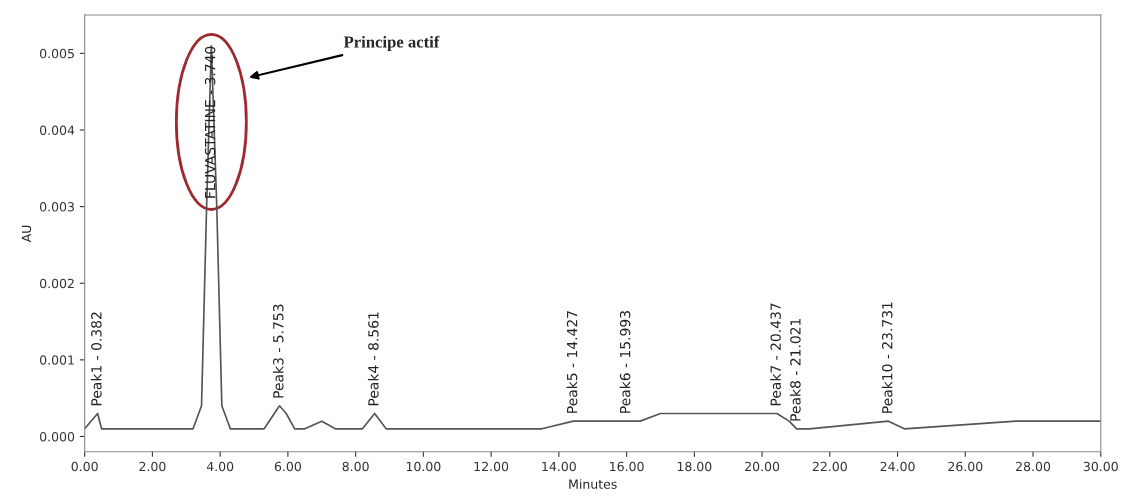 Image resolution: width=1129 pixels, height=502 pixels. Describe the element at coordinates (829, 466) in the screenshot. I see `x-tick-label: 22.00` at that location.